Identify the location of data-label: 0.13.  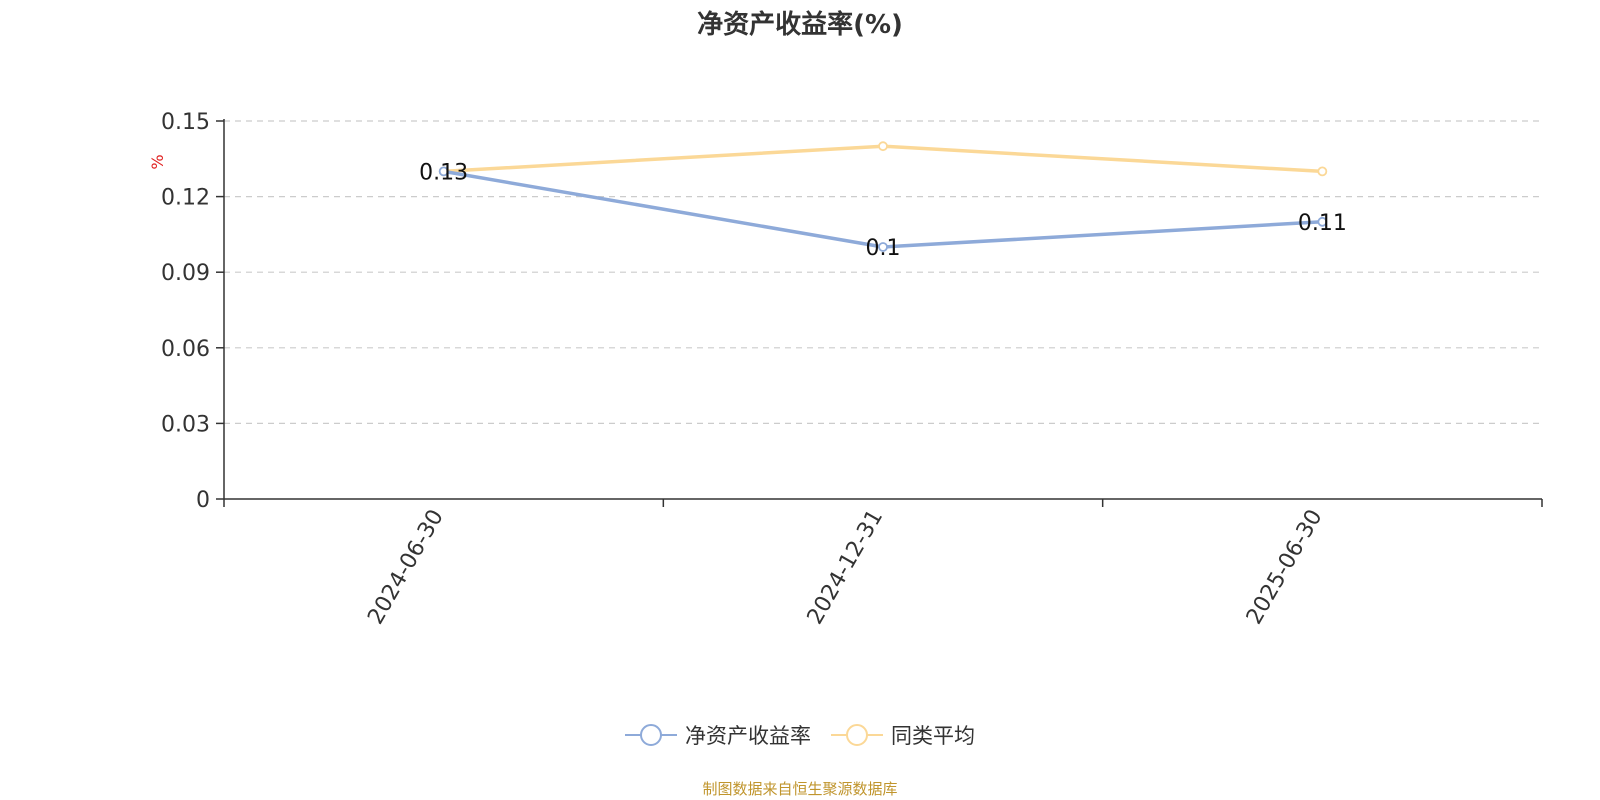
(443, 172).